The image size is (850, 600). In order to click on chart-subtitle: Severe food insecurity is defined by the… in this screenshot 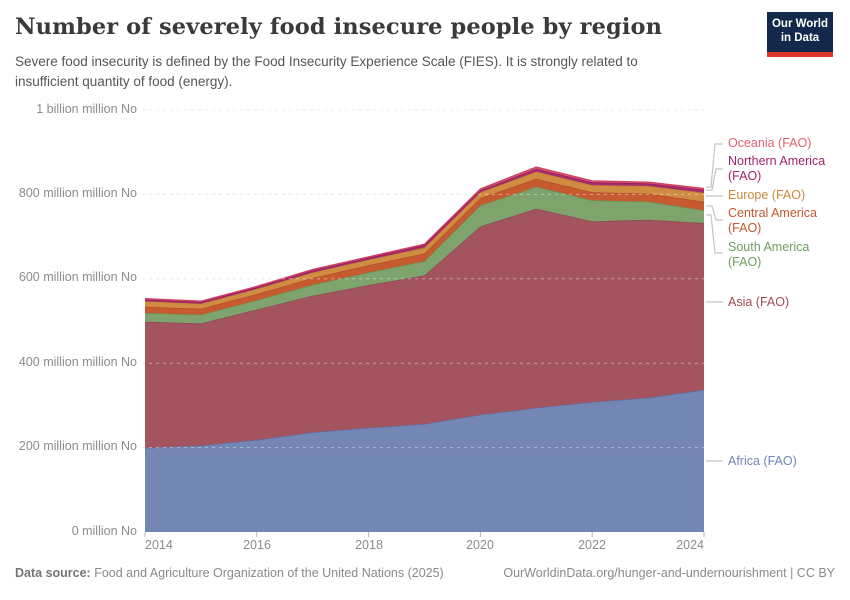, I will do `click(326, 71)`.